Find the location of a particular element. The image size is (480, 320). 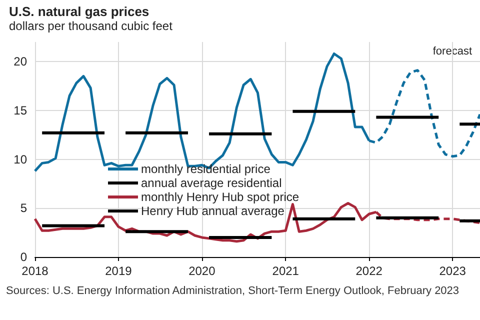

chart-title: U.S. natural gas prices is located at coordinates (79, 11).